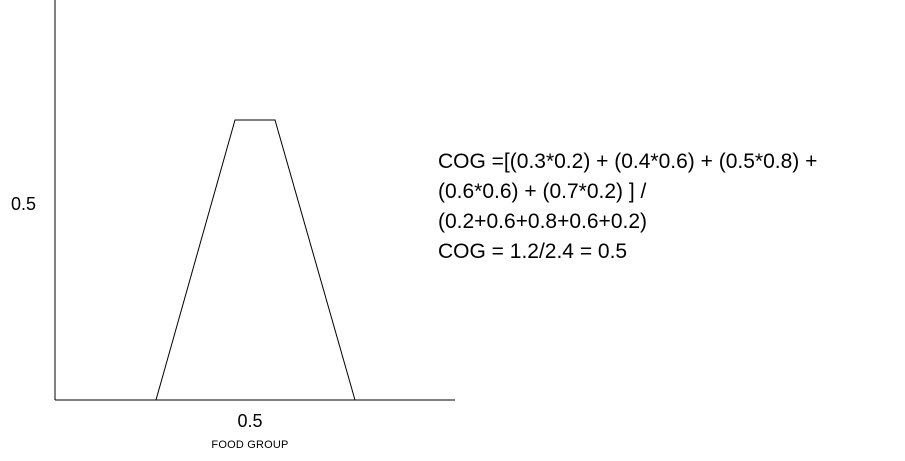  What do you see at coordinates (543, 221) in the screenshot?
I see `formula-line-3: (0.2+0.6+0.8+0.6+0.2)` at bounding box center [543, 221].